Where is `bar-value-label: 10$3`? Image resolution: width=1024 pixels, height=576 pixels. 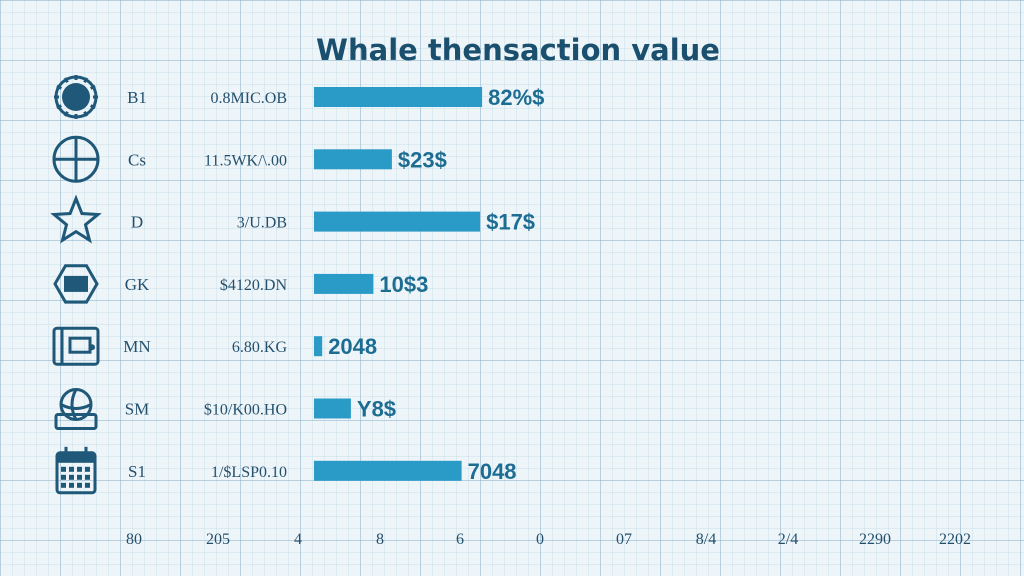 bar-value-label: 10$3 is located at coordinates (403, 284).